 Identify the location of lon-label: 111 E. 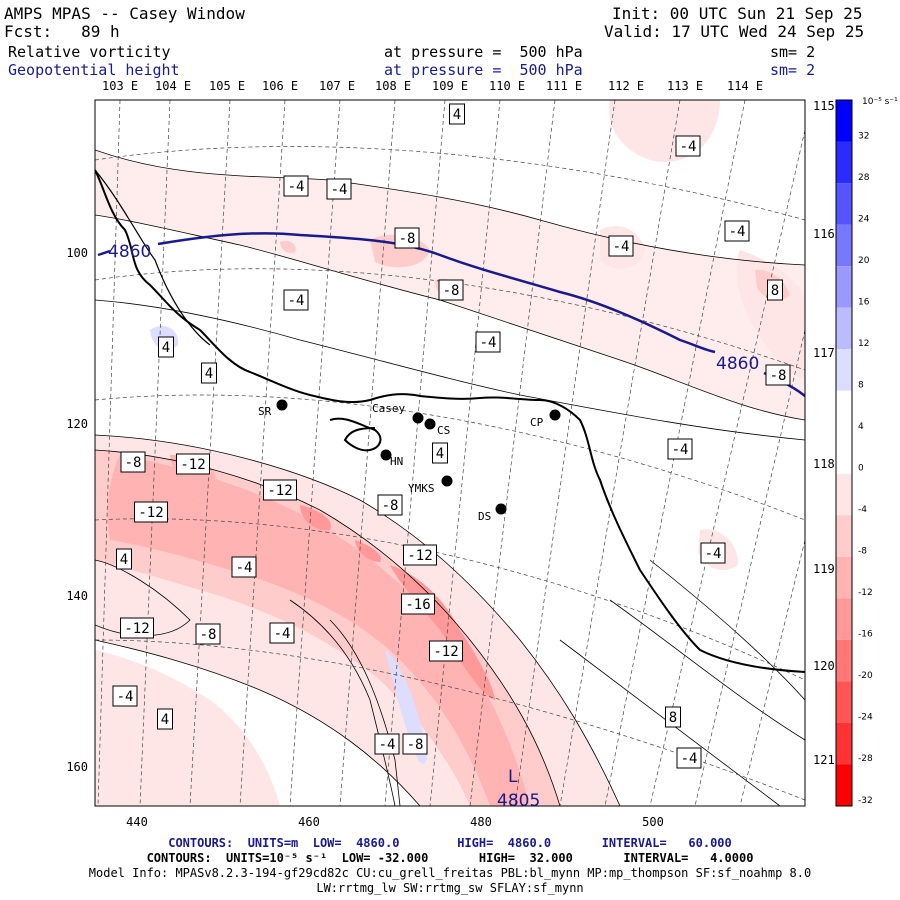
(564, 86).